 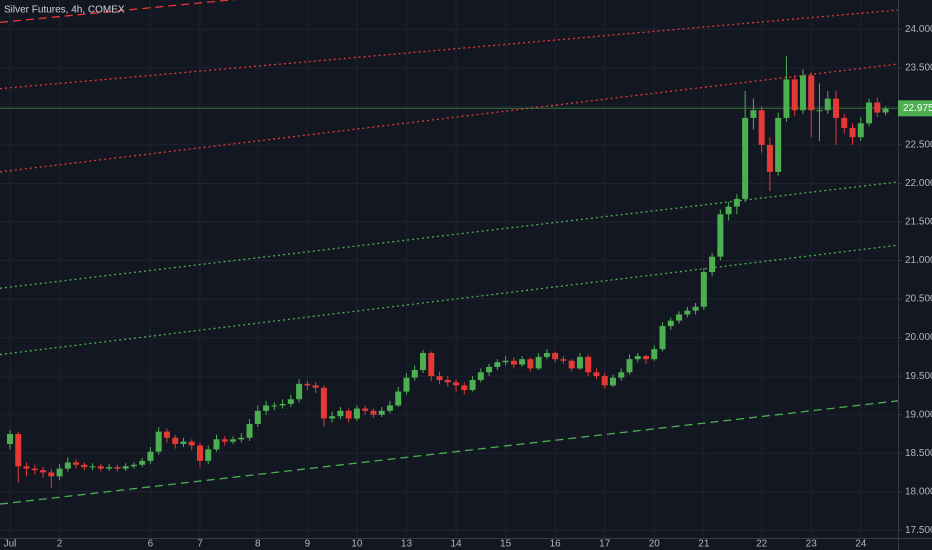 I want to click on x-tick-label: 14, so click(x=456, y=544).